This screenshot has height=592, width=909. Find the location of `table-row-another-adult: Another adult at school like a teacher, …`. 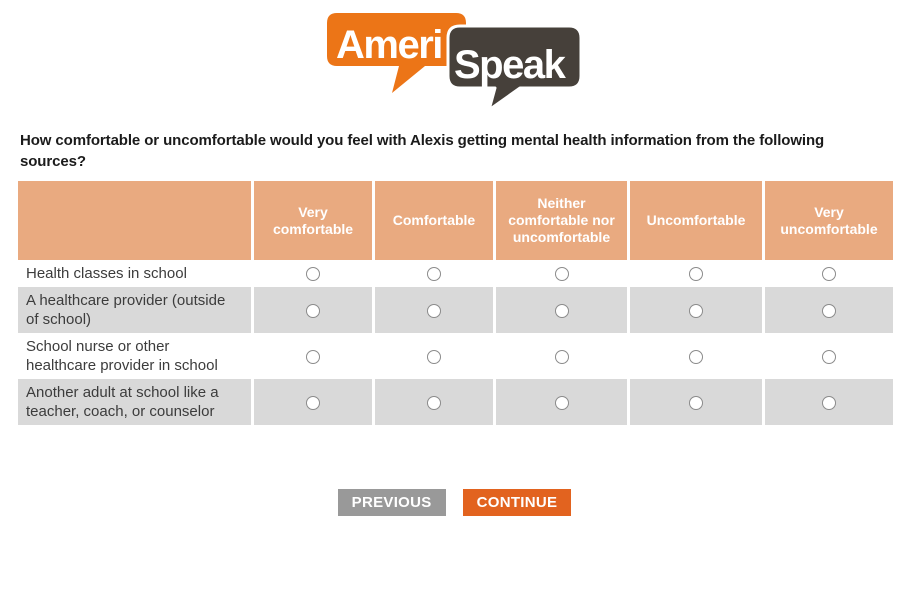

table-row-another-adult: Another adult at school like a teacher, … is located at coordinates (455, 402).